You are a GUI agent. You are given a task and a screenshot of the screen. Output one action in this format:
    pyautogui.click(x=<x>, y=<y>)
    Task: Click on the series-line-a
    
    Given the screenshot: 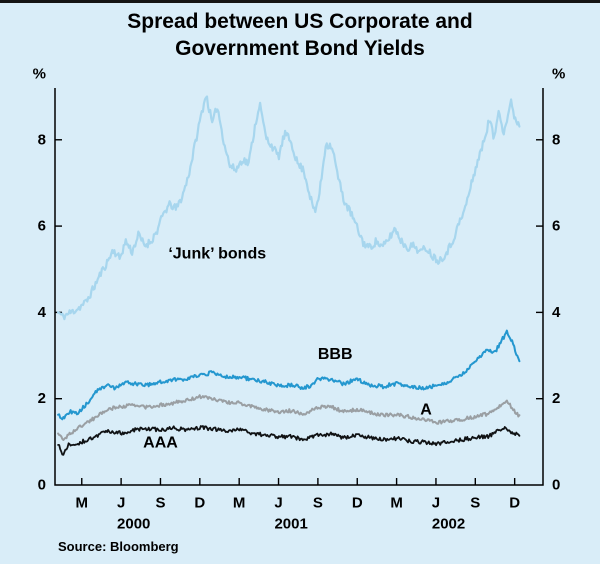 What is the action you would take?
    pyautogui.click(x=289, y=417)
    